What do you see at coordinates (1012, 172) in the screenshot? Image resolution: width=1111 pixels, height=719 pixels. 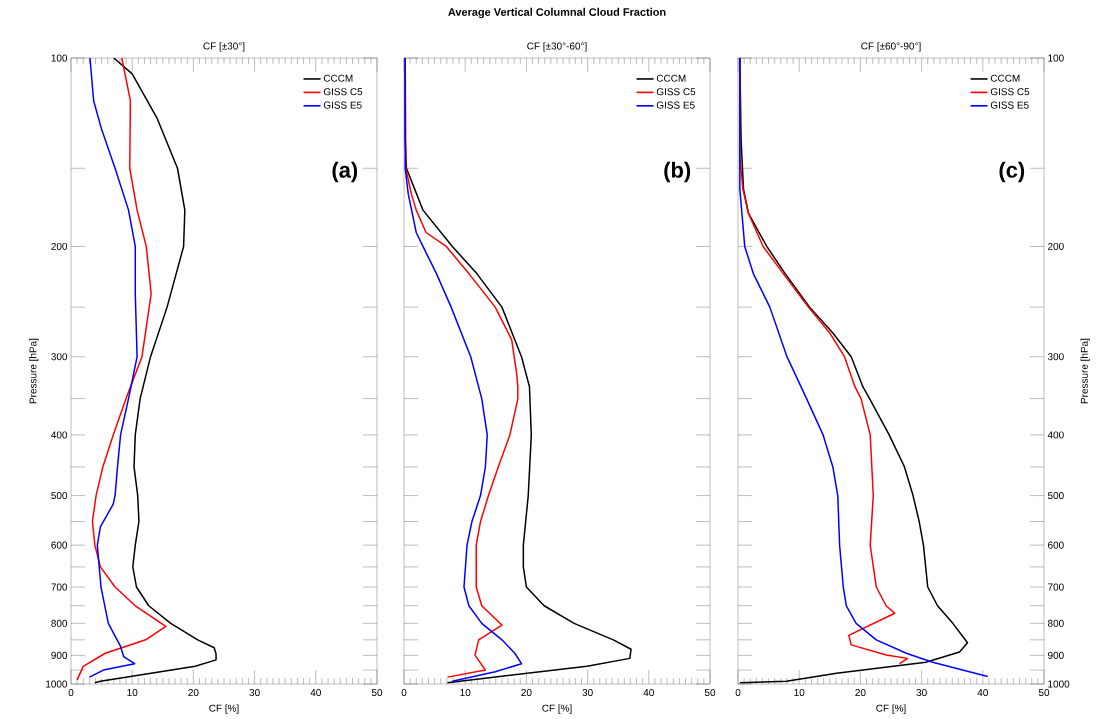 I see `annotation: (c)` at bounding box center [1012, 172].